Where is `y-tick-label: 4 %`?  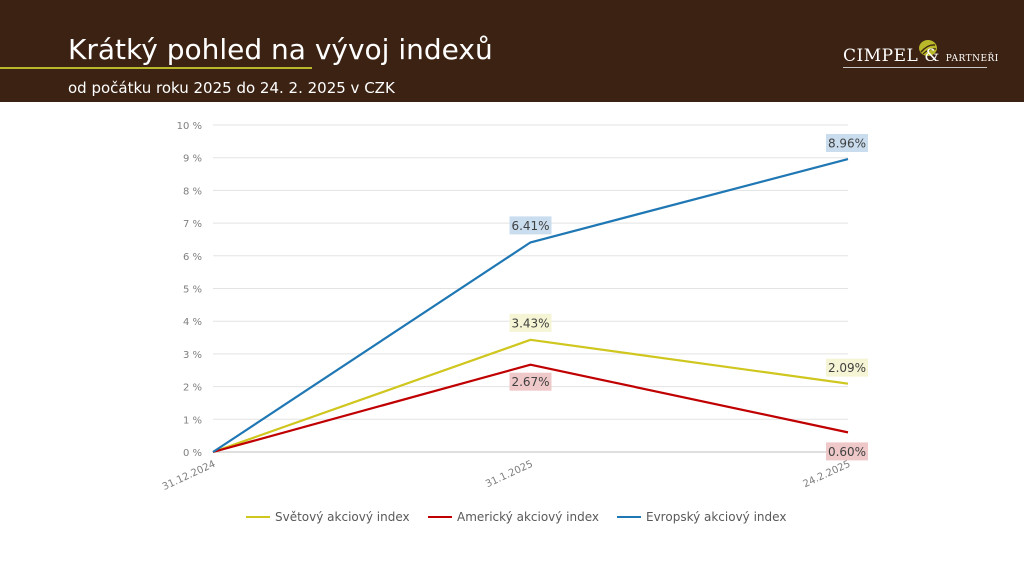
y-tick-label: 4 % is located at coordinates (192, 322).